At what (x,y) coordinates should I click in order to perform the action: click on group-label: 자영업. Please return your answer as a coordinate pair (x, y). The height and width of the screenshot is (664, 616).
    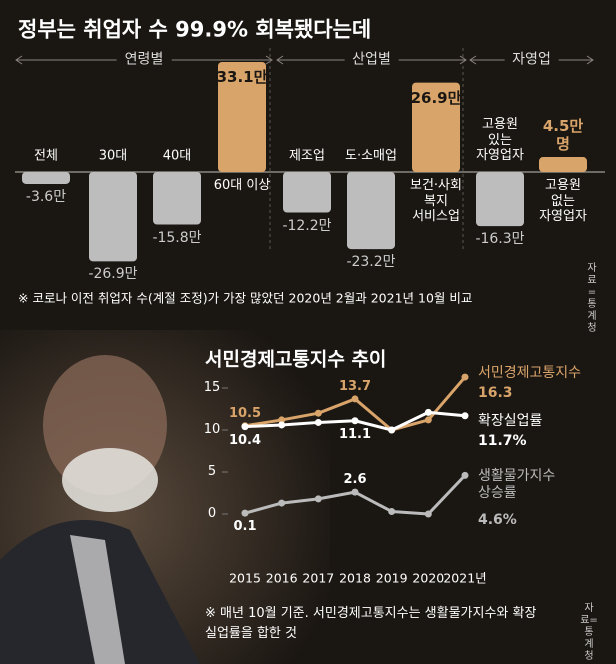
    Looking at the image, I should click on (531, 60).